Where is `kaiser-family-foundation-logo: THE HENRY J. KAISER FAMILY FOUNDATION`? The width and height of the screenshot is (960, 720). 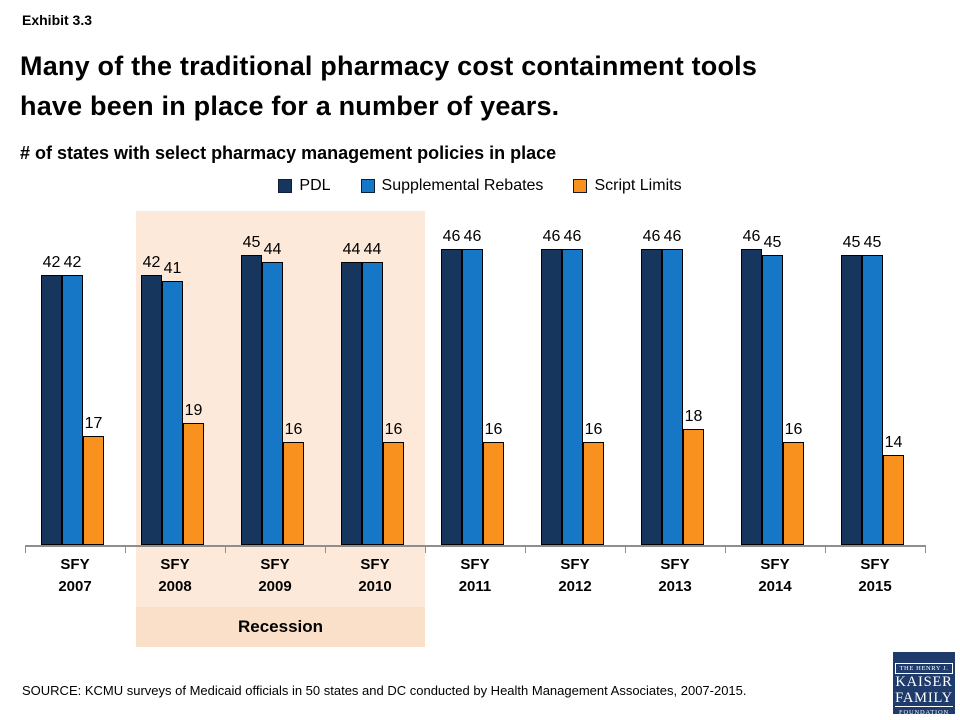
kaiser-family-foundation-logo: THE HENRY J. KAISER FAMILY FOUNDATION is located at coordinates (924, 684).